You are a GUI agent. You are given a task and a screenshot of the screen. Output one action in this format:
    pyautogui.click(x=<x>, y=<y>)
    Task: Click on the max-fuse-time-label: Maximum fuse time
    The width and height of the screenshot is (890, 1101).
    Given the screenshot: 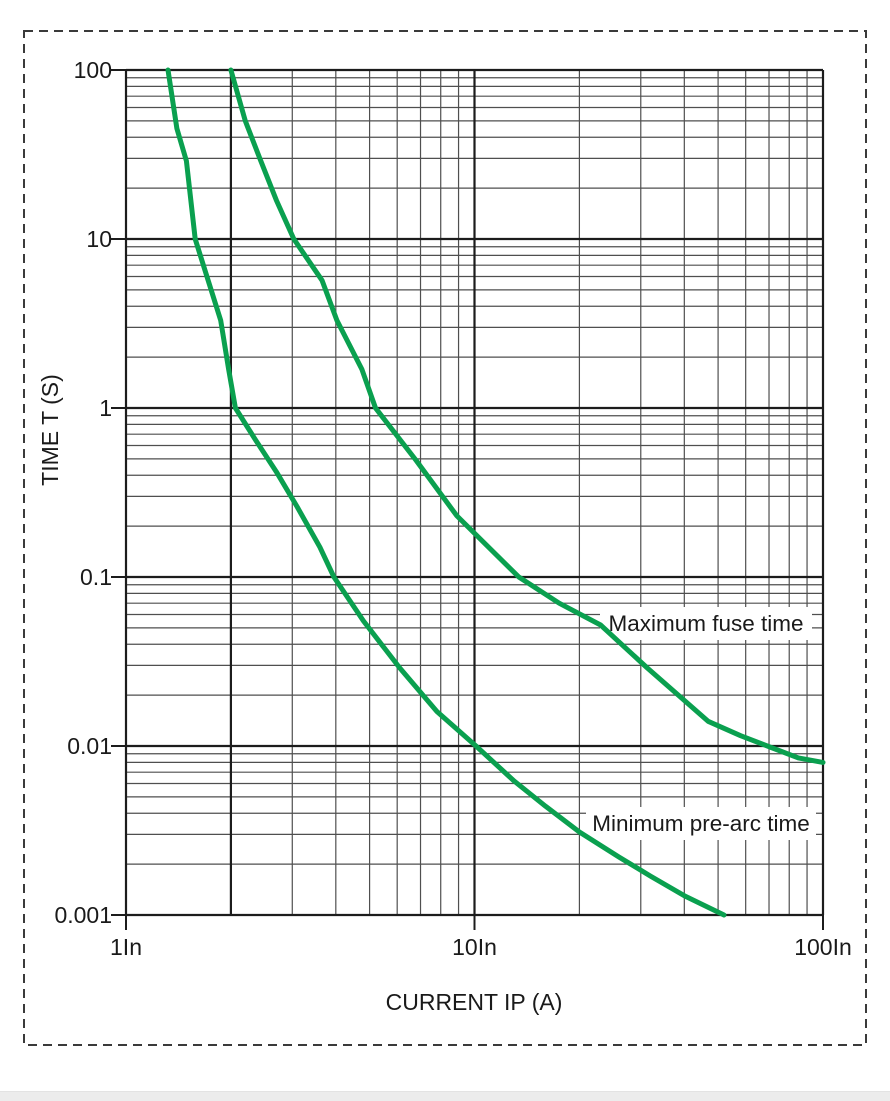 What is the action you would take?
    pyautogui.click(x=705, y=623)
    